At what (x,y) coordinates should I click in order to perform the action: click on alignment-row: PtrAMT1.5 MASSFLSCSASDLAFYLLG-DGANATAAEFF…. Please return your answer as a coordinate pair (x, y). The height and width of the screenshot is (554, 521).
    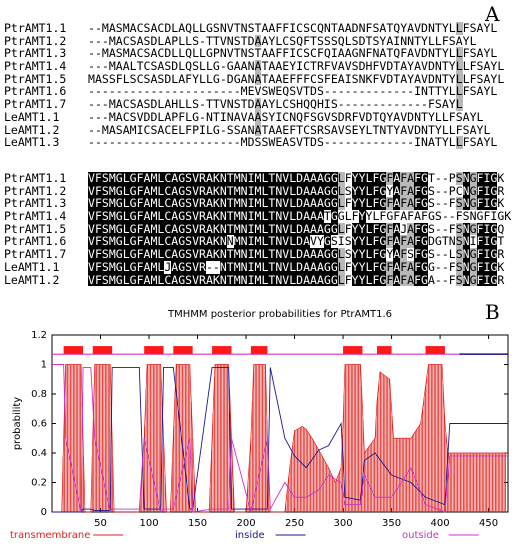
    Looking at the image, I should click on (254, 79).